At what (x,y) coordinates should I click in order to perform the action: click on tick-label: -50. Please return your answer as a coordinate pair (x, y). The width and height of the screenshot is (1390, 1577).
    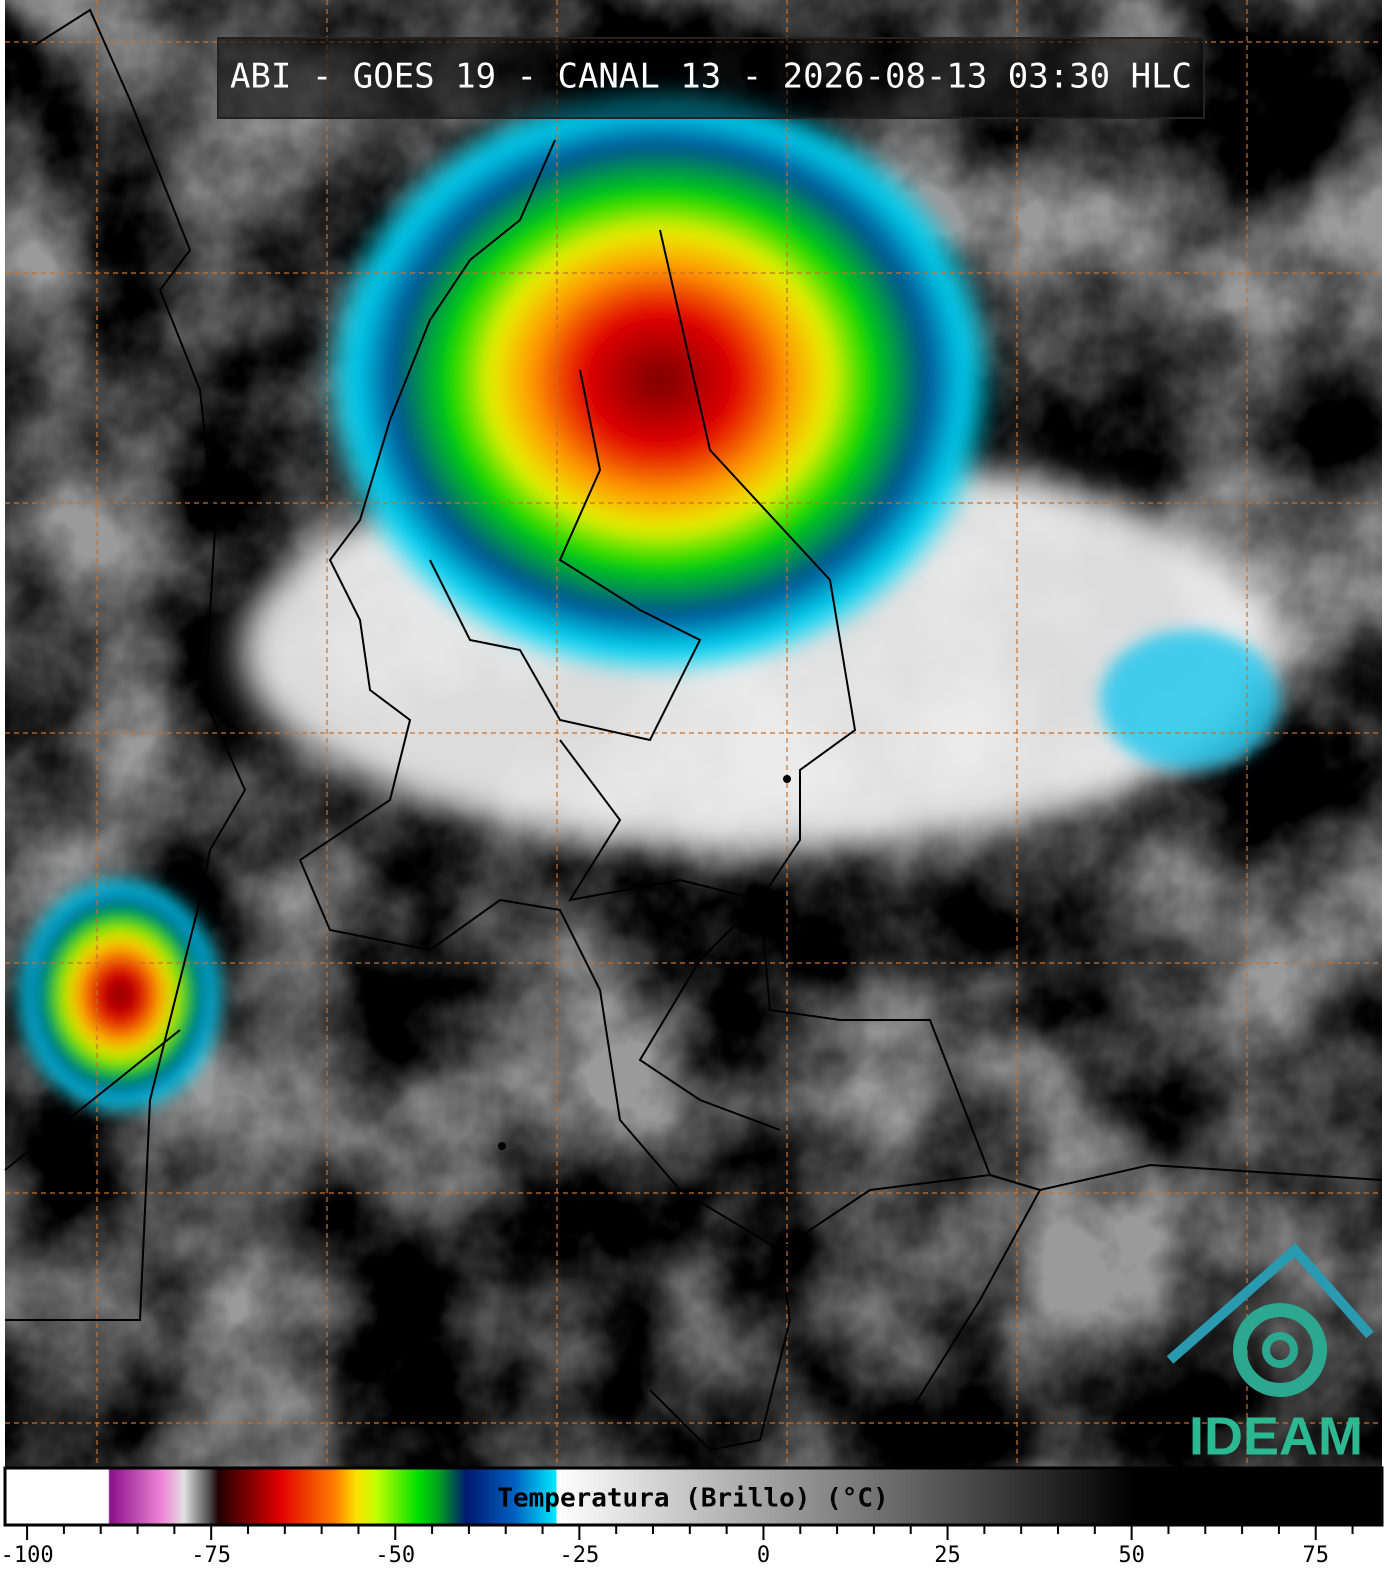
    Looking at the image, I should click on (395, 1555).